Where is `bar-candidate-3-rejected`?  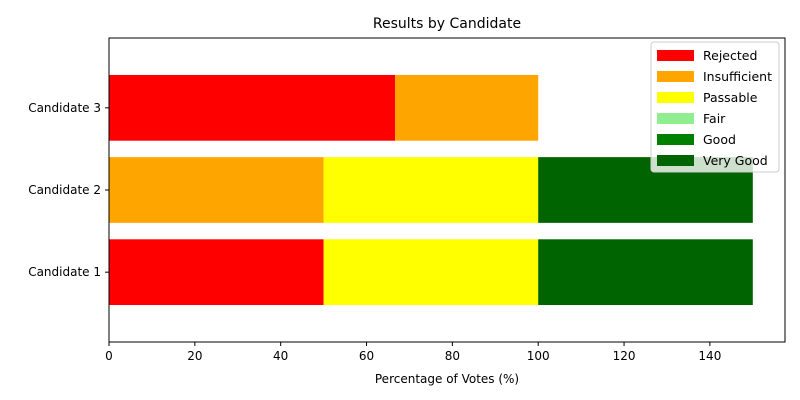
bar-candidate-3-rejected is located at coordinates (252, 107).